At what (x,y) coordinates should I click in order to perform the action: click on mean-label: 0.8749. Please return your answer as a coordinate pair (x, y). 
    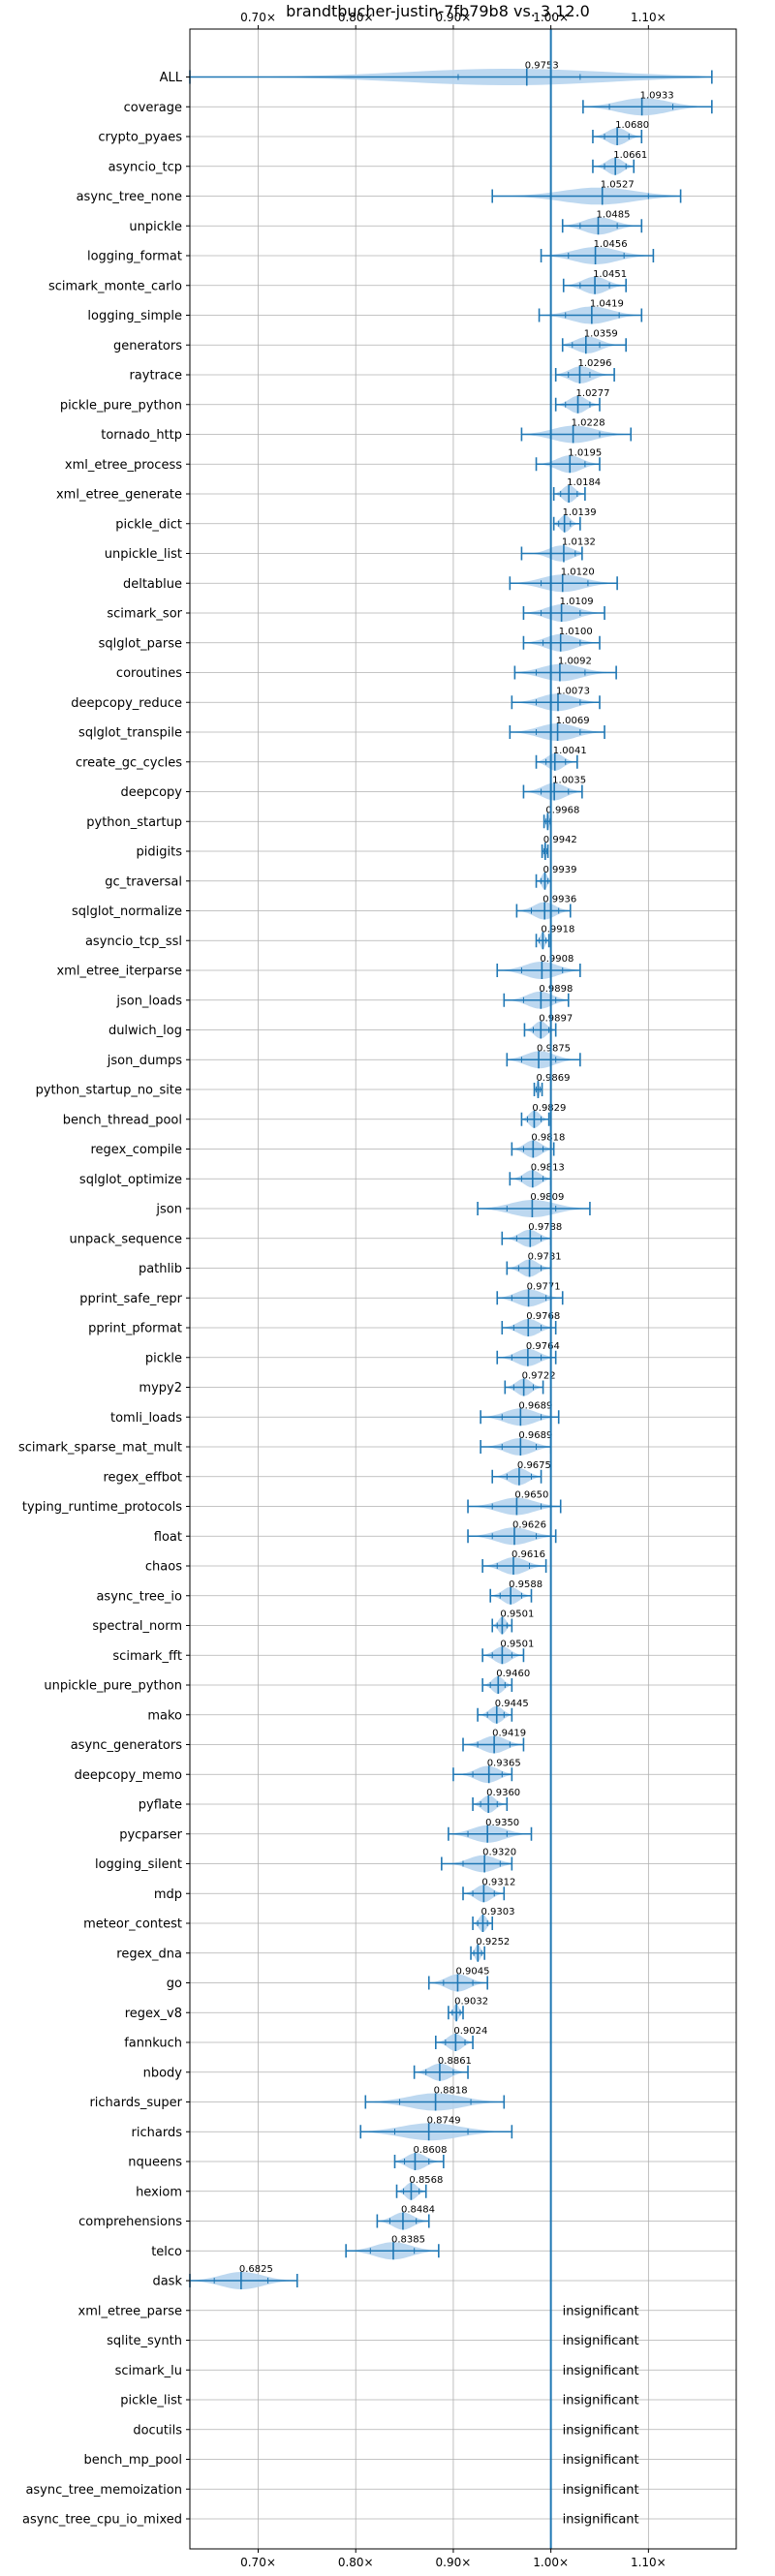
    Looking at the image, I should click on (444, 2120).